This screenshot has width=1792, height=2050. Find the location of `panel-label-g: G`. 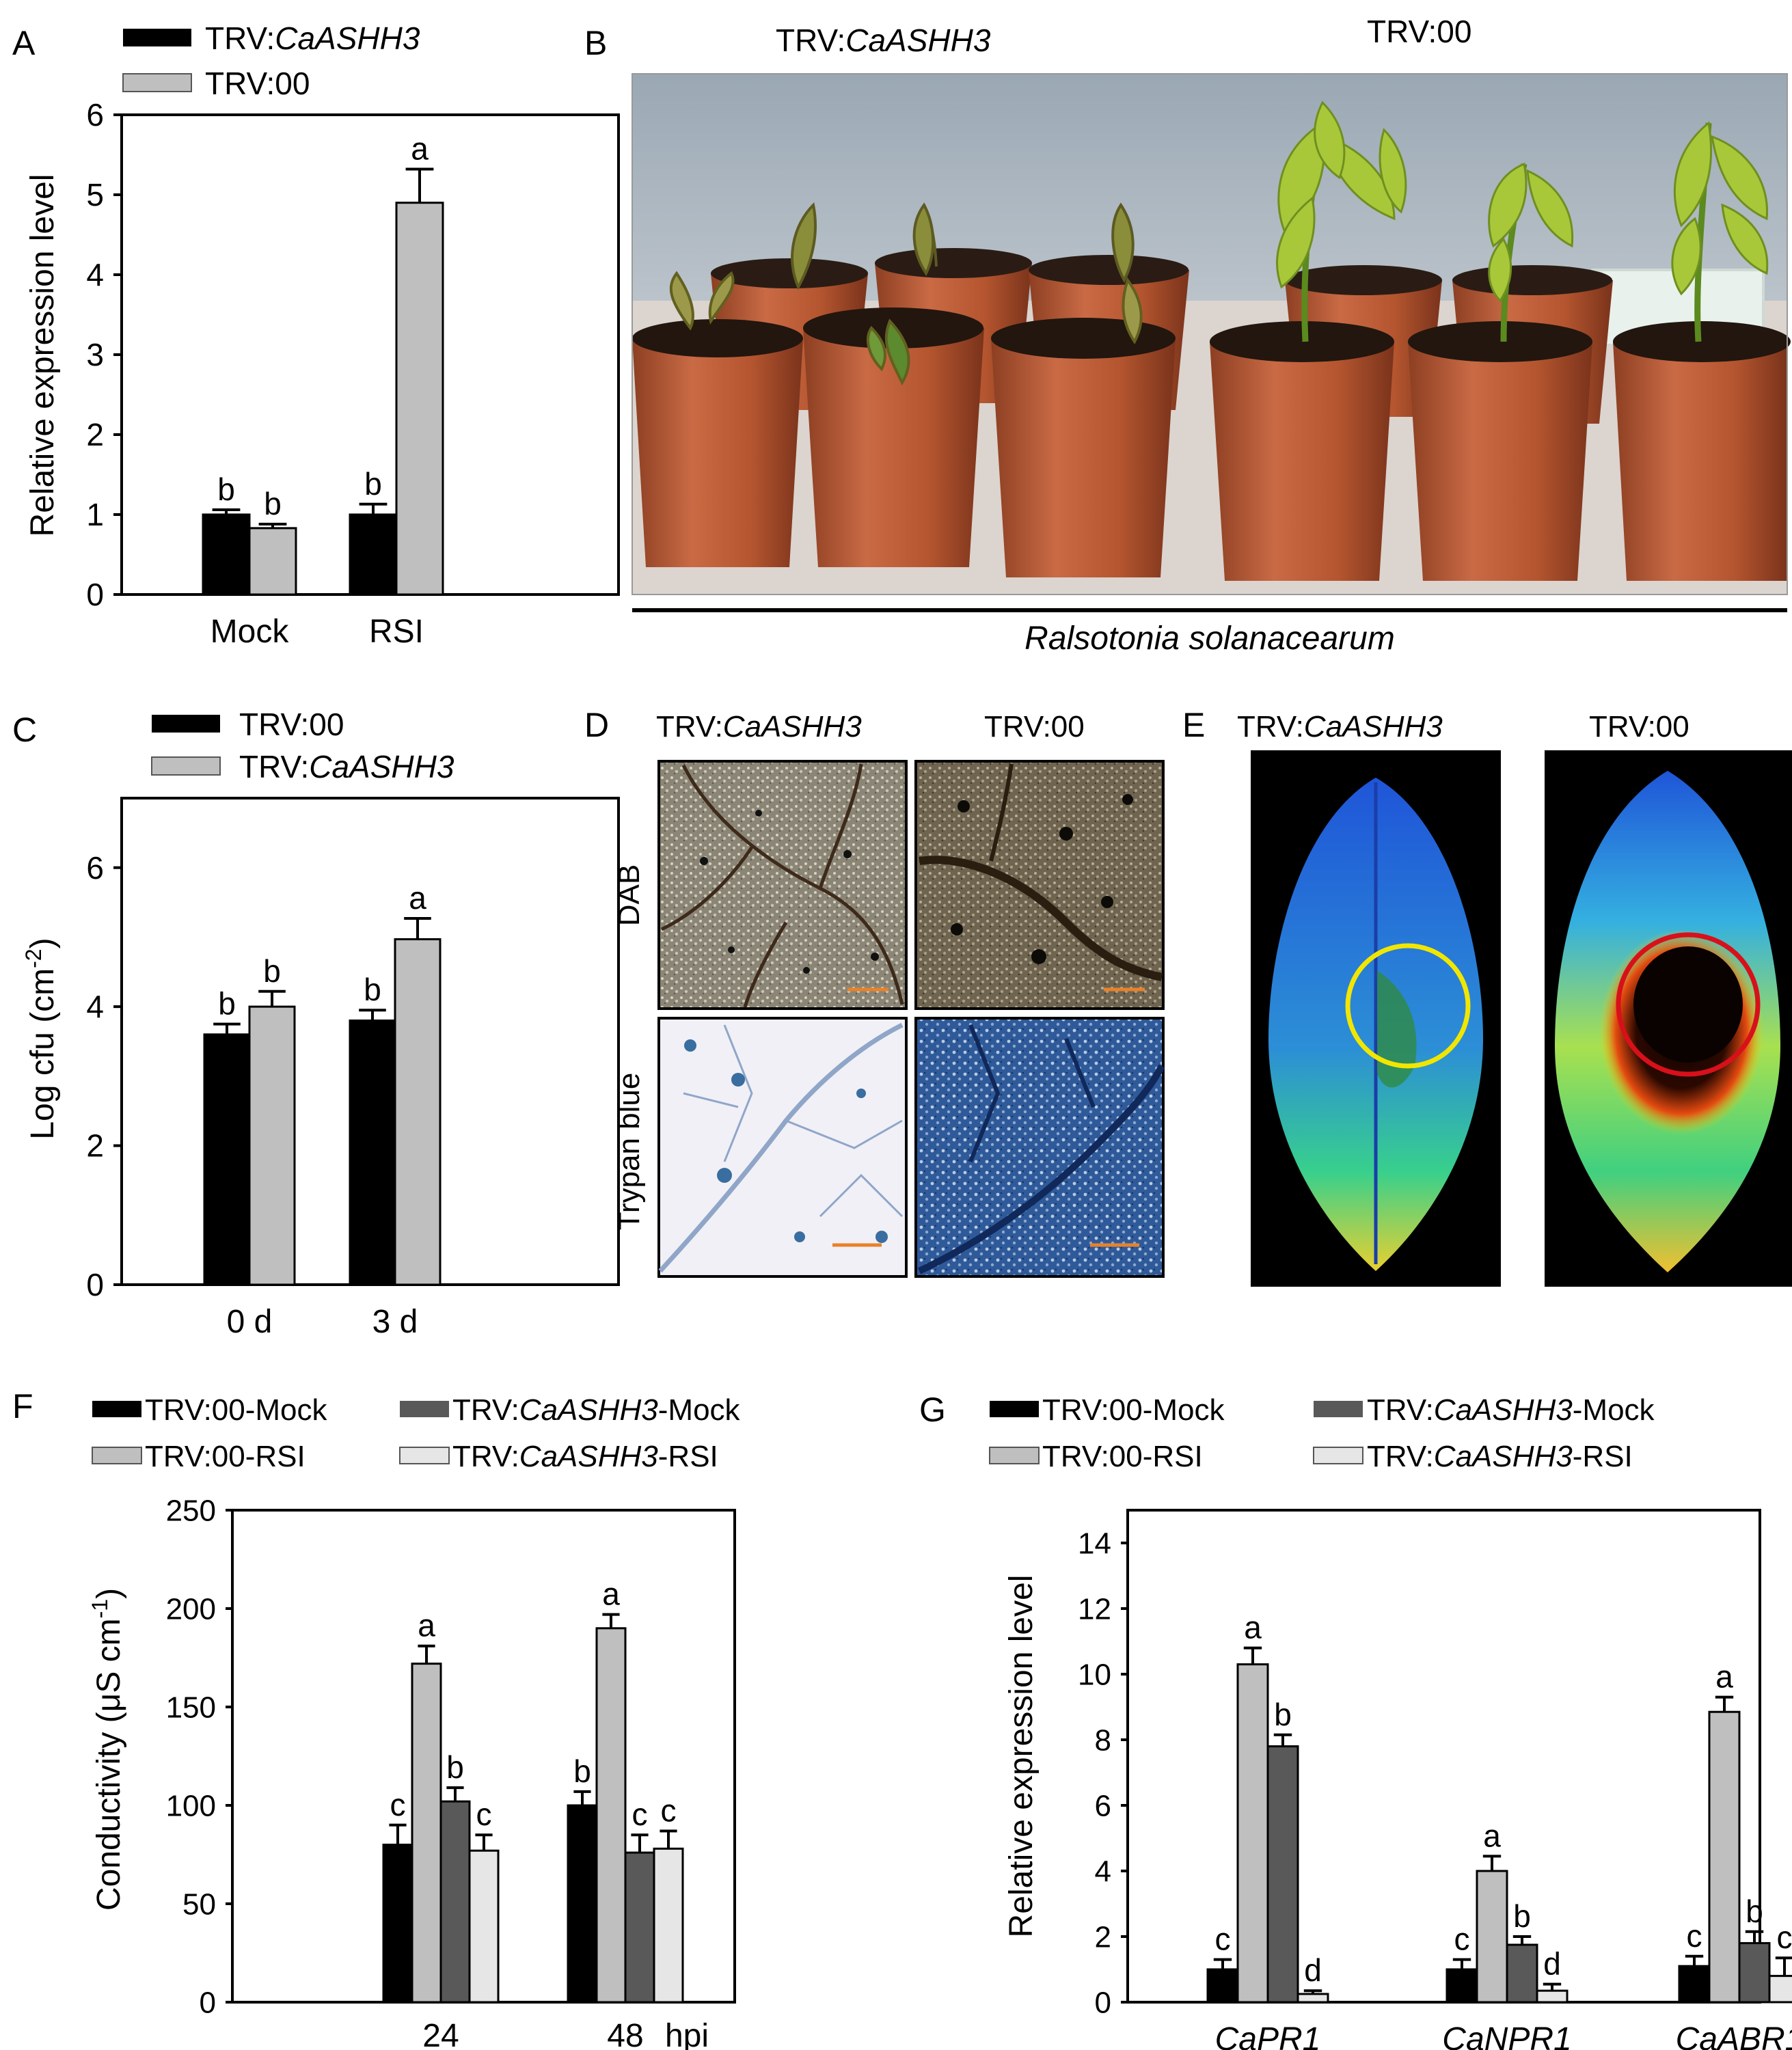

panel-label-g: G is located at coordinates (932, 1410).